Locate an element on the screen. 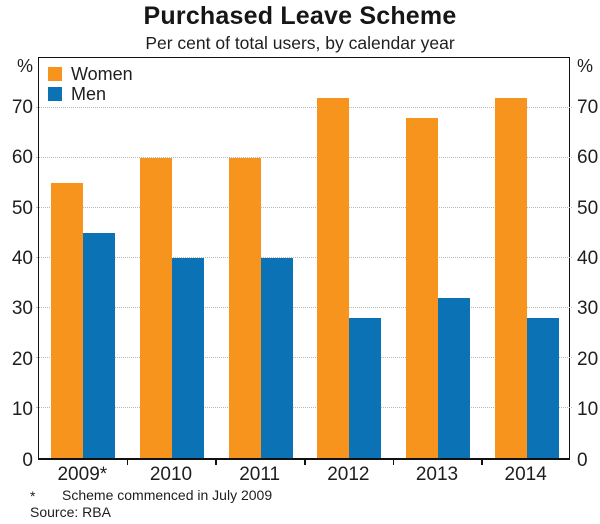 Image resolution: width=600 pixels, height=524 pixels. bar-men-2011 is located at coordinates (276, 358).